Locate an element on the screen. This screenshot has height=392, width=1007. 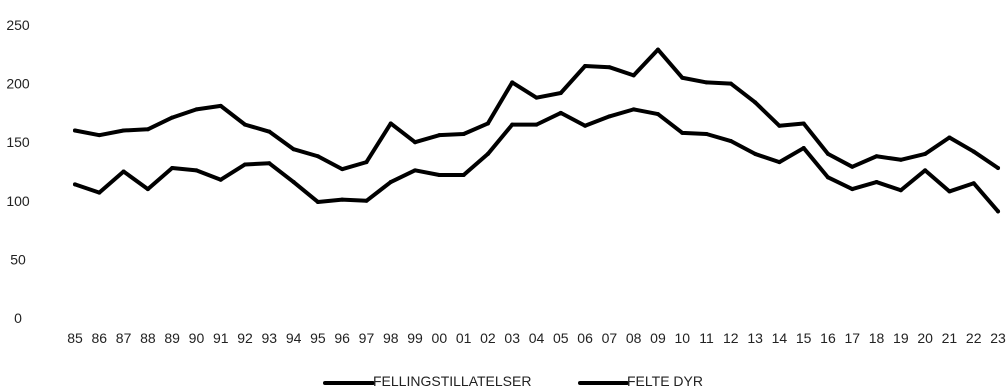
x-tick-label: 18 is located at coordinates (877, 338).